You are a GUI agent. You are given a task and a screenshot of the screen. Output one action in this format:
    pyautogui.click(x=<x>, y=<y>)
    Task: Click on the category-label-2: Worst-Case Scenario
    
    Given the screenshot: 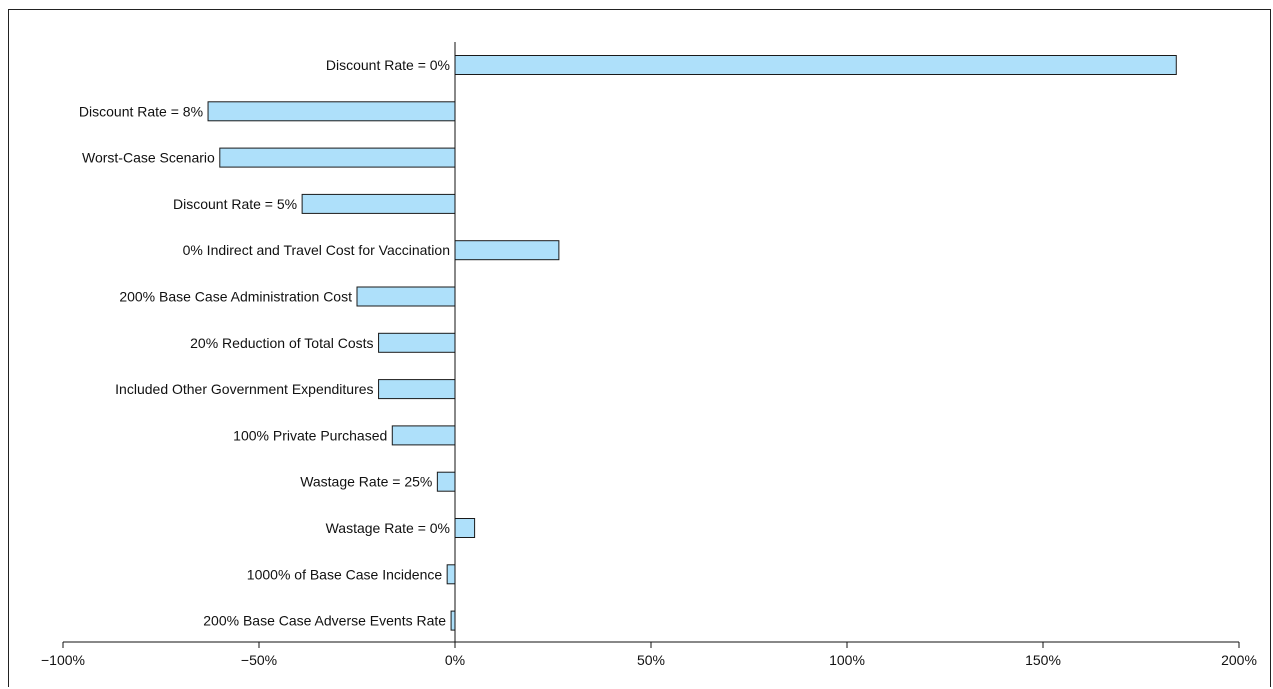 What is the action you would take?
    pyautogui.click(x=148, y=158)
    